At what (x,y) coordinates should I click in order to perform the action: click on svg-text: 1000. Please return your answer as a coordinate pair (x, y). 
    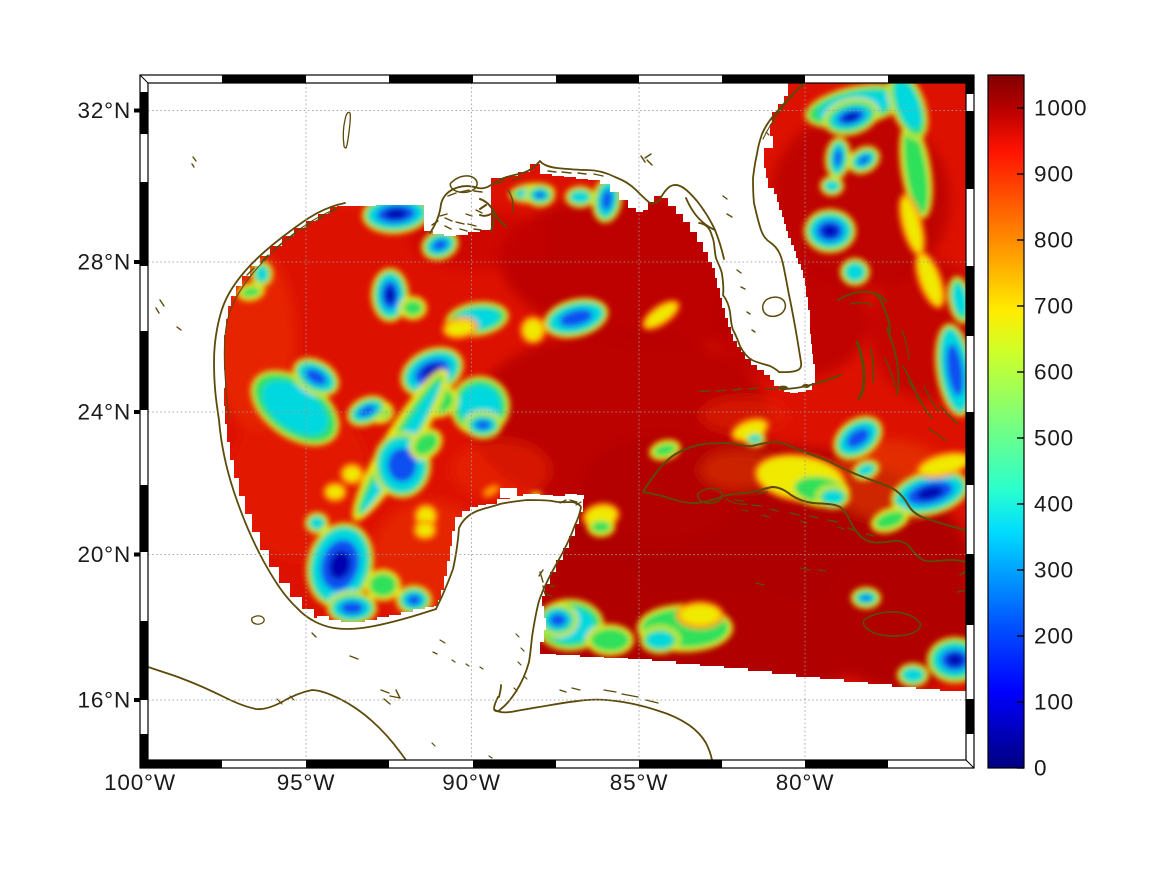
    Looking at the image, I should click on (1060, 108).